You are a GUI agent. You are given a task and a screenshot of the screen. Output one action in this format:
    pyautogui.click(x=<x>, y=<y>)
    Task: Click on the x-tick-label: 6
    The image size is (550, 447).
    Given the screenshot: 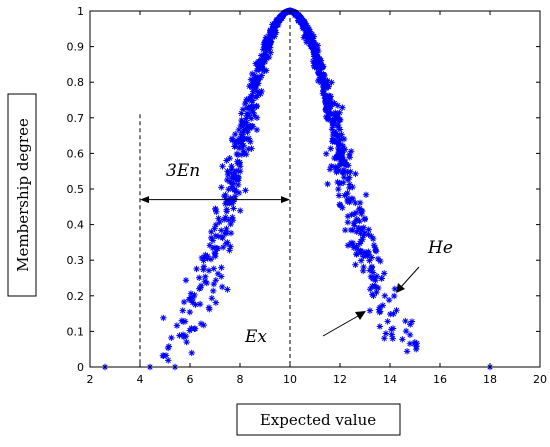 What is the action you would take?
    pyautogui.click(x=190, y=379)
    